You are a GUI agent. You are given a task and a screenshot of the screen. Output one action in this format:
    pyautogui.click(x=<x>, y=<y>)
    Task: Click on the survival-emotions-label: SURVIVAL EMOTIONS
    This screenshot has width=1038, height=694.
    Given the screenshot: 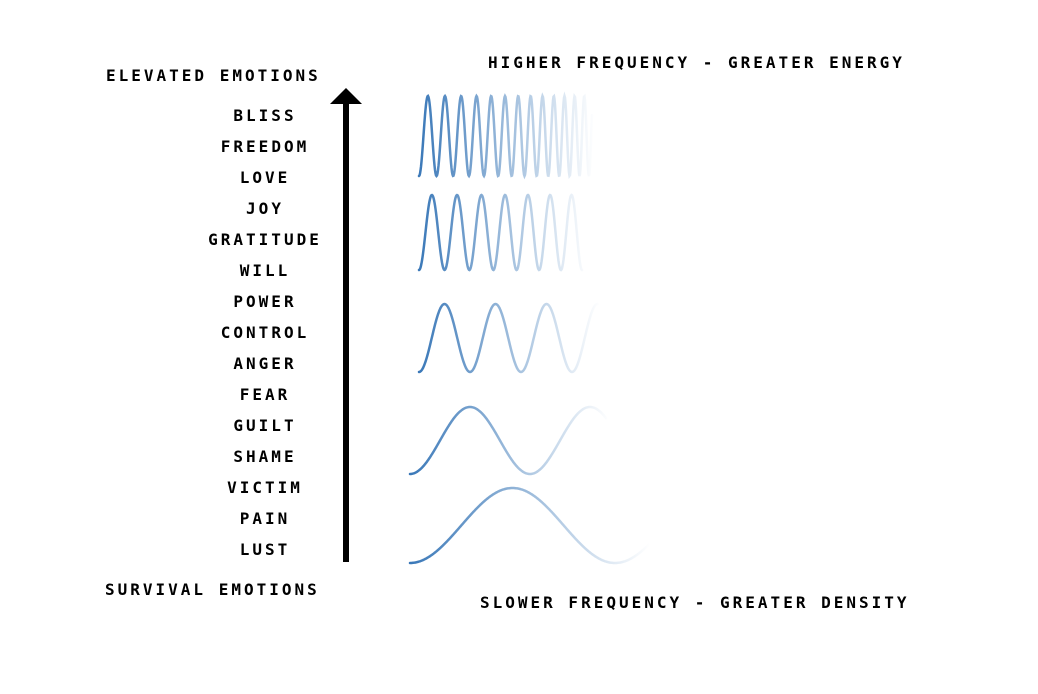 What is the action you would take?
    pyautogui.click(x=212, y=589)
    